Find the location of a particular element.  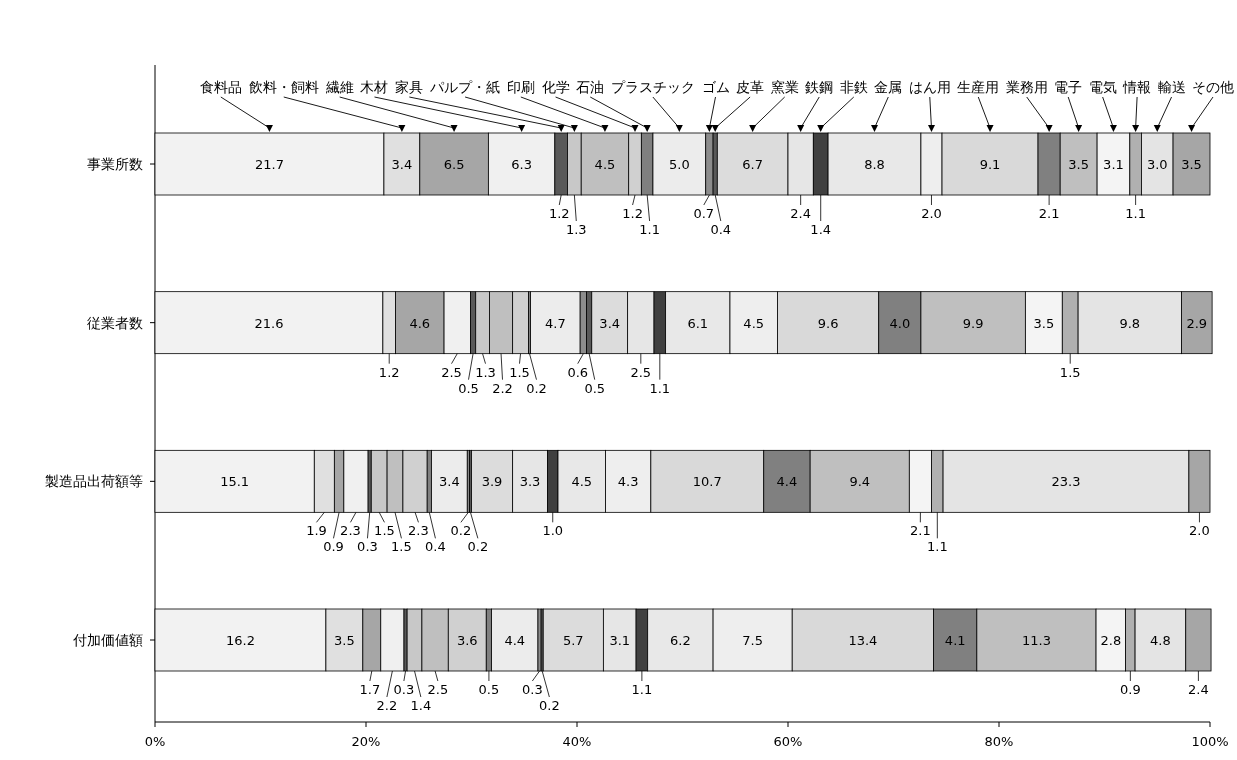

text: パルプ・紙 is located at coordinates (465, 87).